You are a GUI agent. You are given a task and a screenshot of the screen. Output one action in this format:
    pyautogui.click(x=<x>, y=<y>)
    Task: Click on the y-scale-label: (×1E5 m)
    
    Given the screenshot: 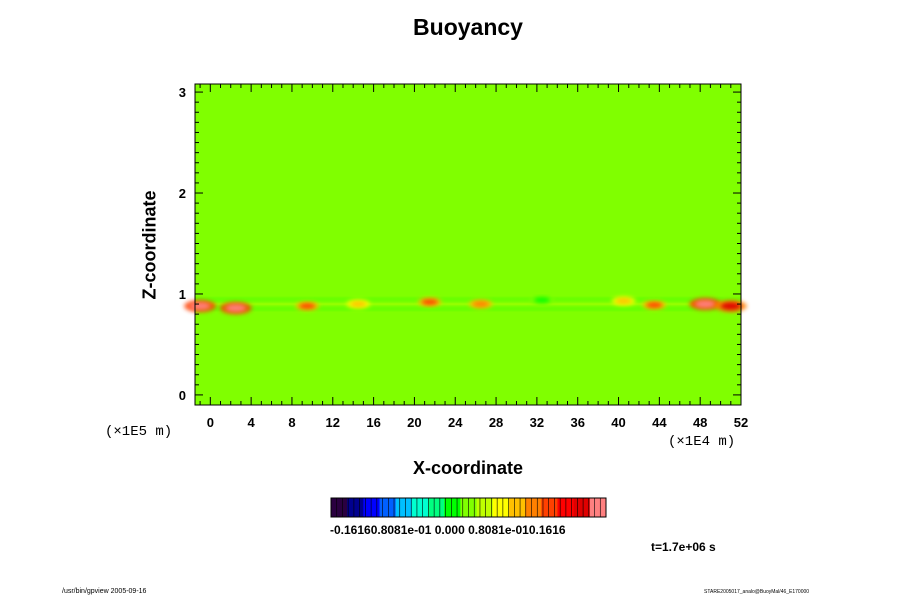 What is the action you would take?
    pyautogui.click(x=139, y=432)
    